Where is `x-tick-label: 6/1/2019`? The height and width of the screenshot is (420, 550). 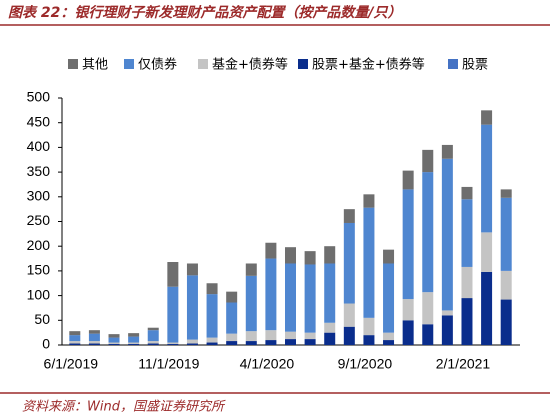 x-tick-label: 6/1/2019 is located at coordinates (71, 364).